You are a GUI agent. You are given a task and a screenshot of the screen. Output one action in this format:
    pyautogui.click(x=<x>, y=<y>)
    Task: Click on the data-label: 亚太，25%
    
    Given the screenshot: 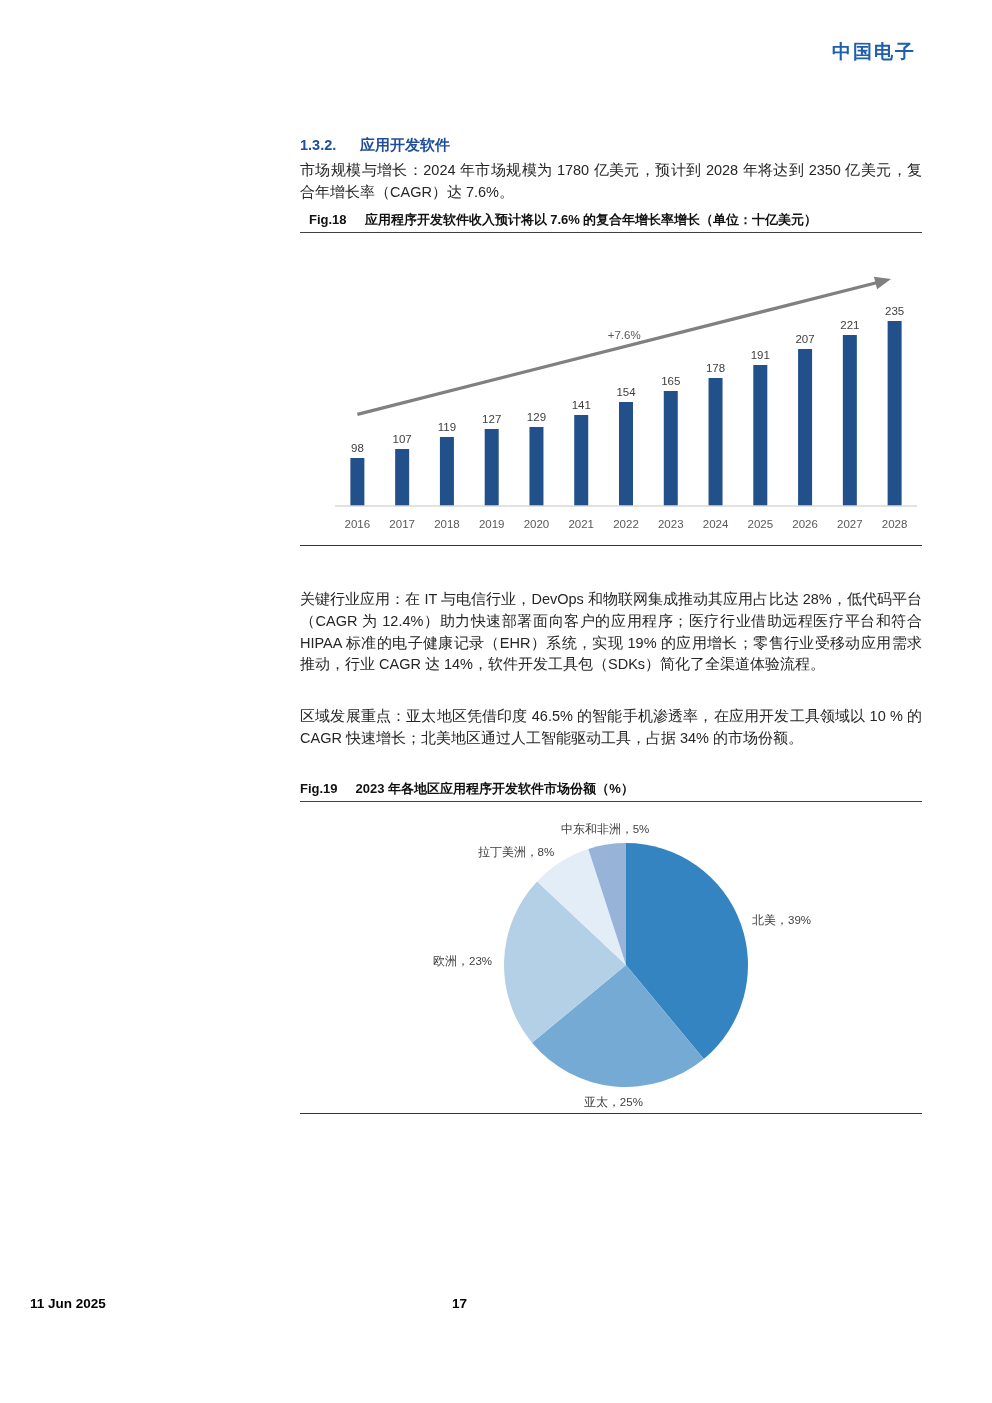 What is the action you would take?
    pyautogui.click(x=613, y=1102)
    